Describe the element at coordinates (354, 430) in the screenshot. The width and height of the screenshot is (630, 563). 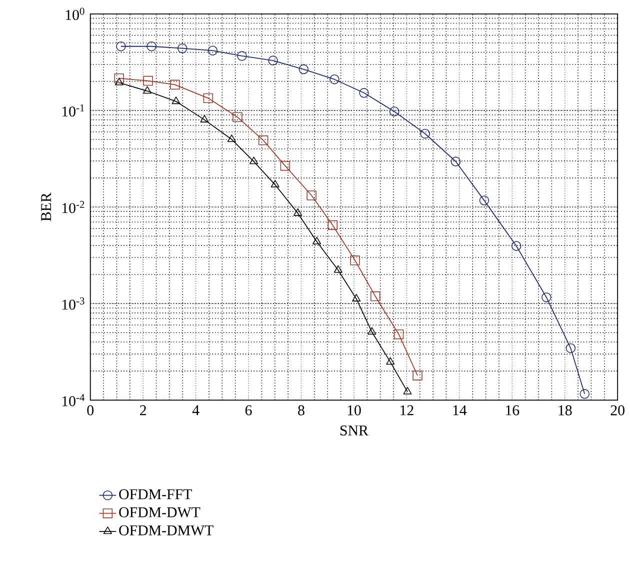
I see `x-axis-title: SNR` at that location.